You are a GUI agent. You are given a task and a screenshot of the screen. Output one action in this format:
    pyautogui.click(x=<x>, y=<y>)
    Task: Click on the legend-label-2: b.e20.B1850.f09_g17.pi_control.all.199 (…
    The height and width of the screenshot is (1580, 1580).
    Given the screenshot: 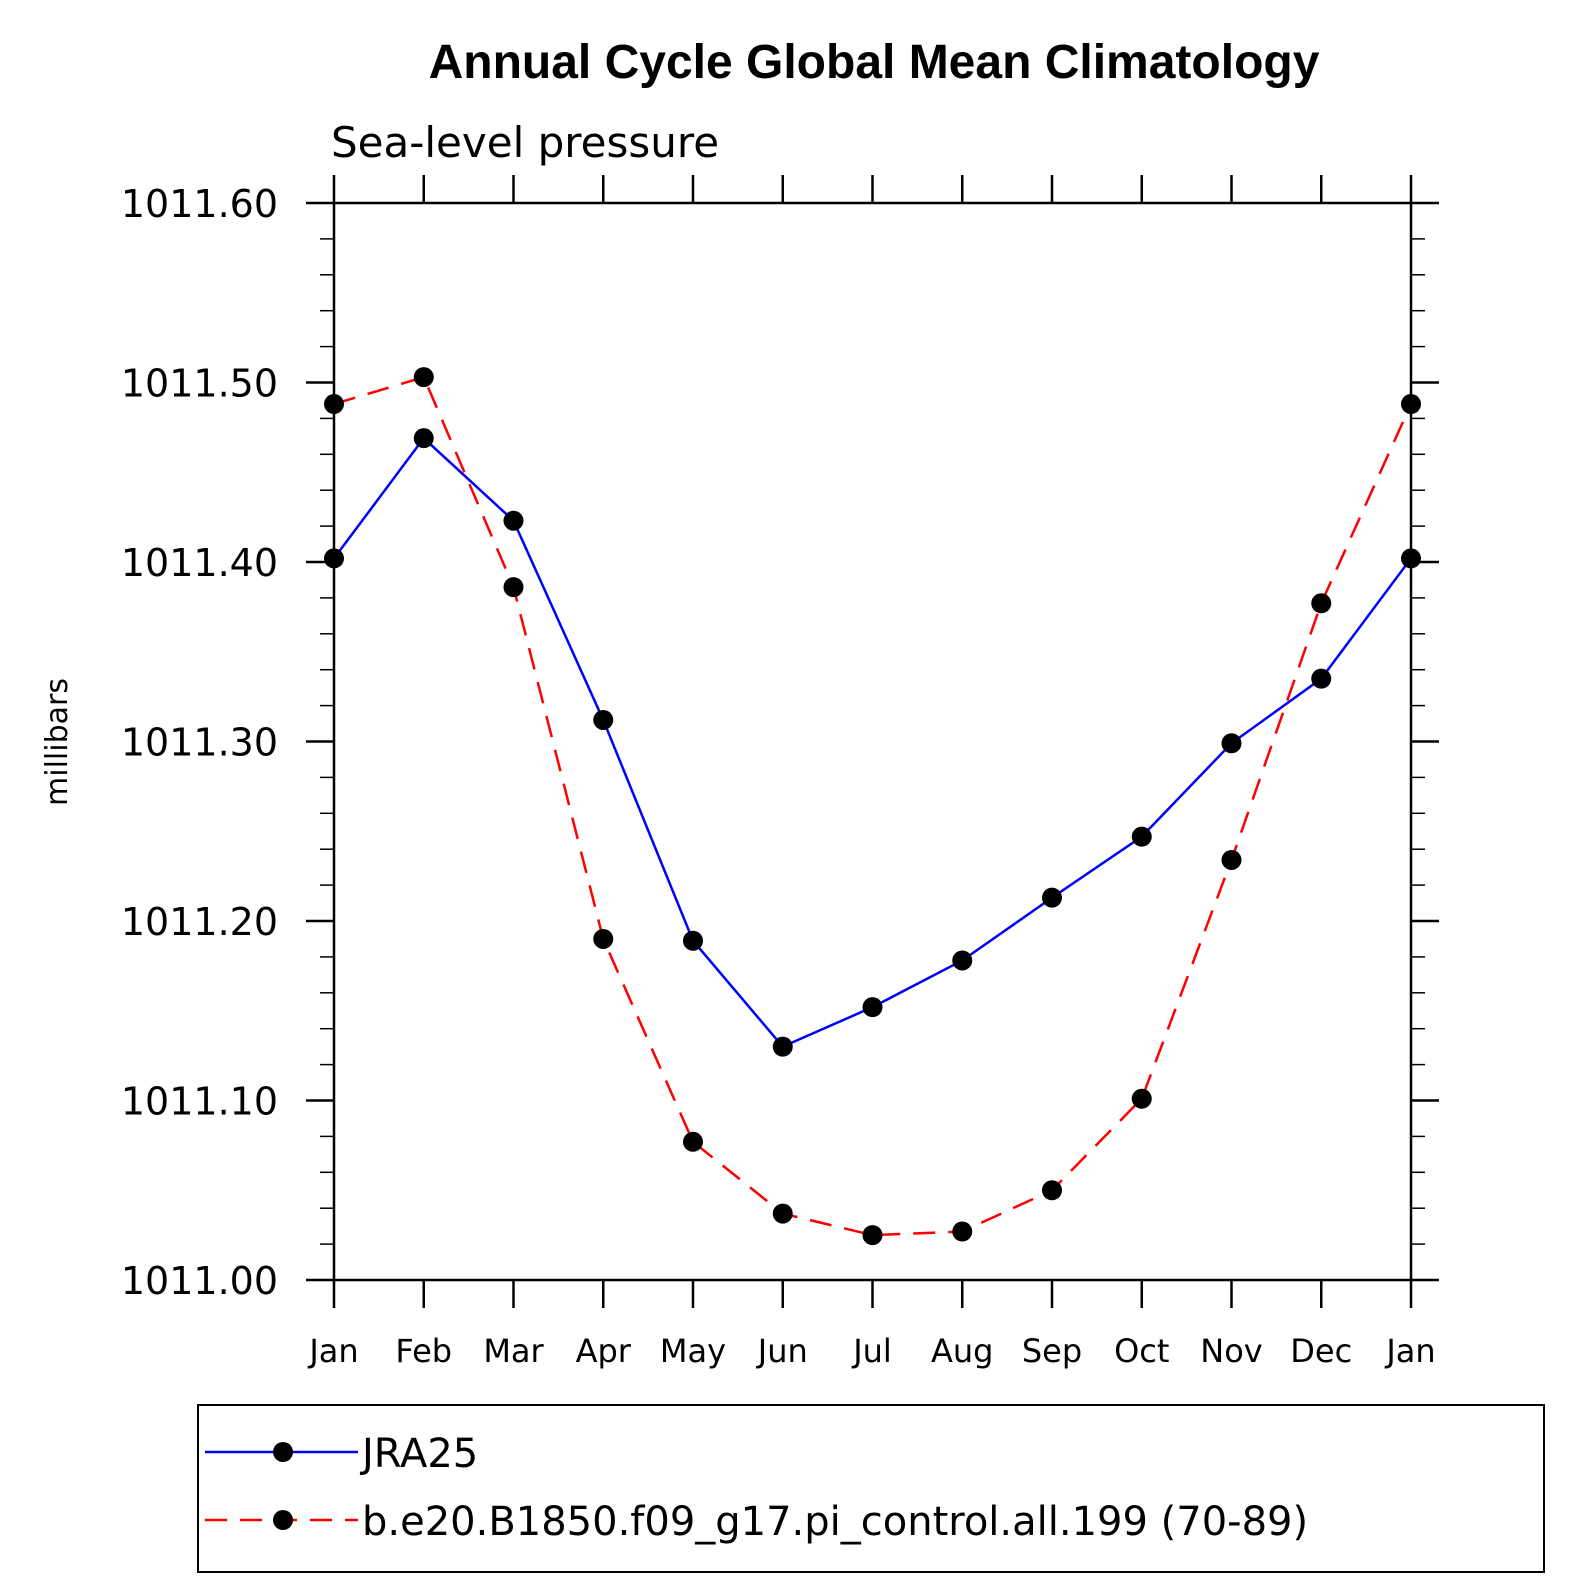 What is the action you would take?
    pyautogui.click(x=835, y=1522)
    